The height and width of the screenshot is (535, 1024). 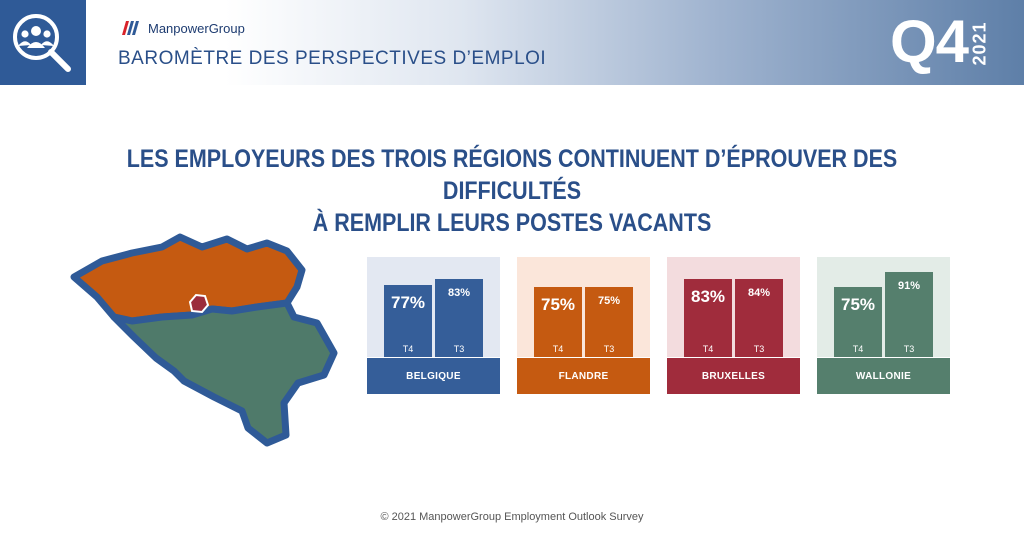 What do you see at coordinates (583, 325) in the screenshot?
I see `chart-card-flandre: 75% T4 75% T3 FLANDRE` at bounding box center [583, 325].